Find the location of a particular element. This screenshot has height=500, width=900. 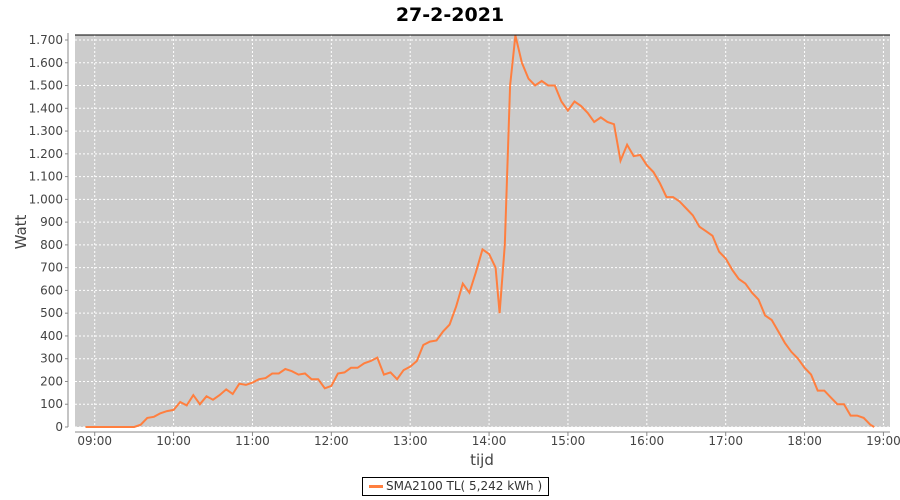

y-tick-label: 300 is located at coordinates (51, 359).